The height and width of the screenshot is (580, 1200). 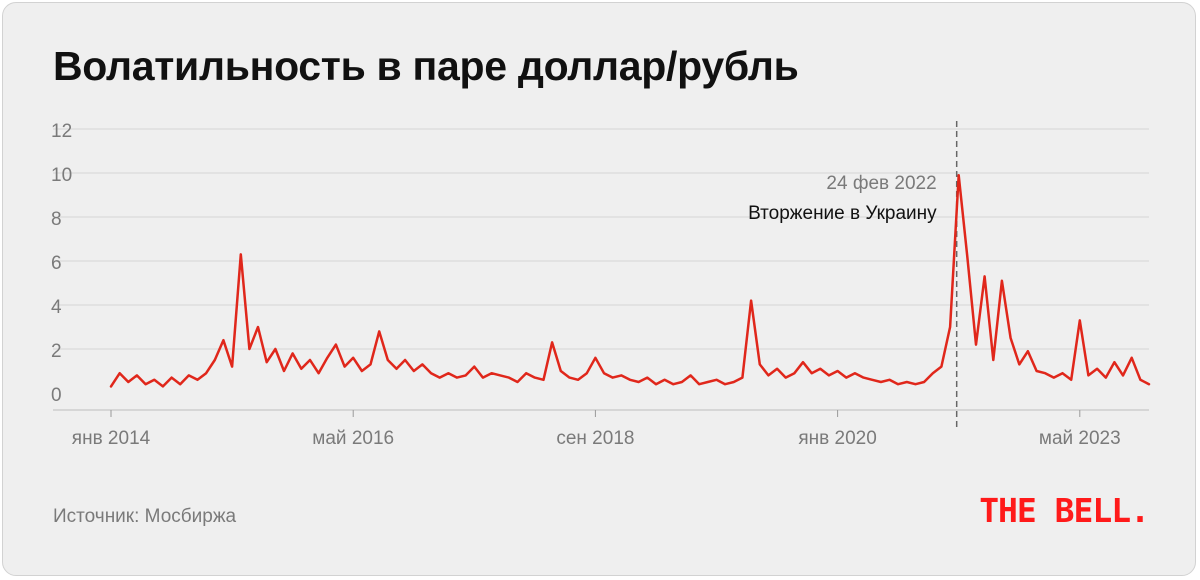 What do you see at coordinates (145, 516) in the screenshot?
I see `source-note: Источник: Мосбиржа` at bounding box center [145, 516].